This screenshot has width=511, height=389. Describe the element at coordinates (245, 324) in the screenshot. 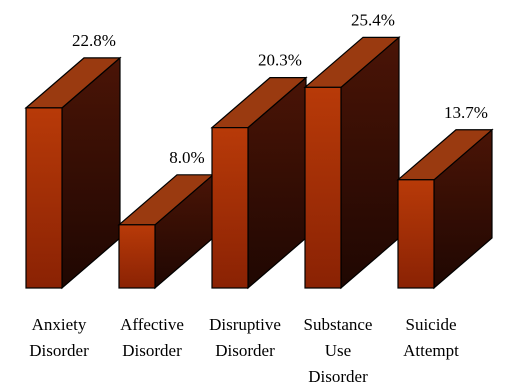

I see `category-label-line: Disruptive` at that location.